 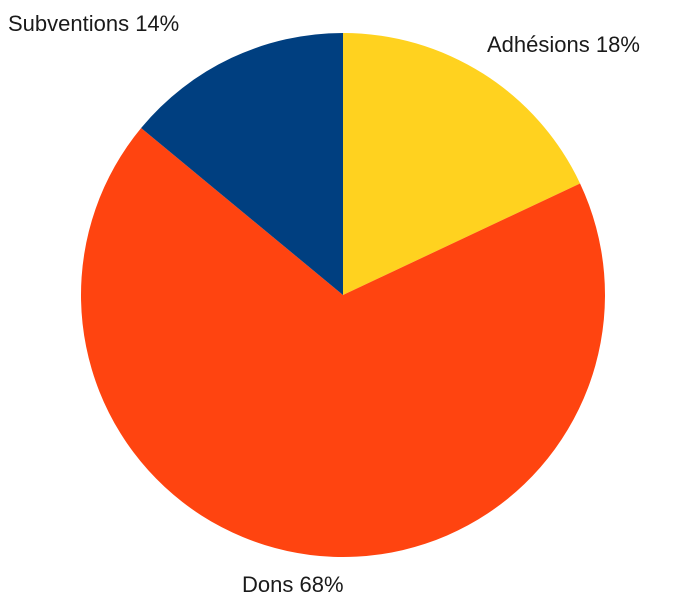 I want to click on pie-slice-subventions, so click(x=242, y=163).